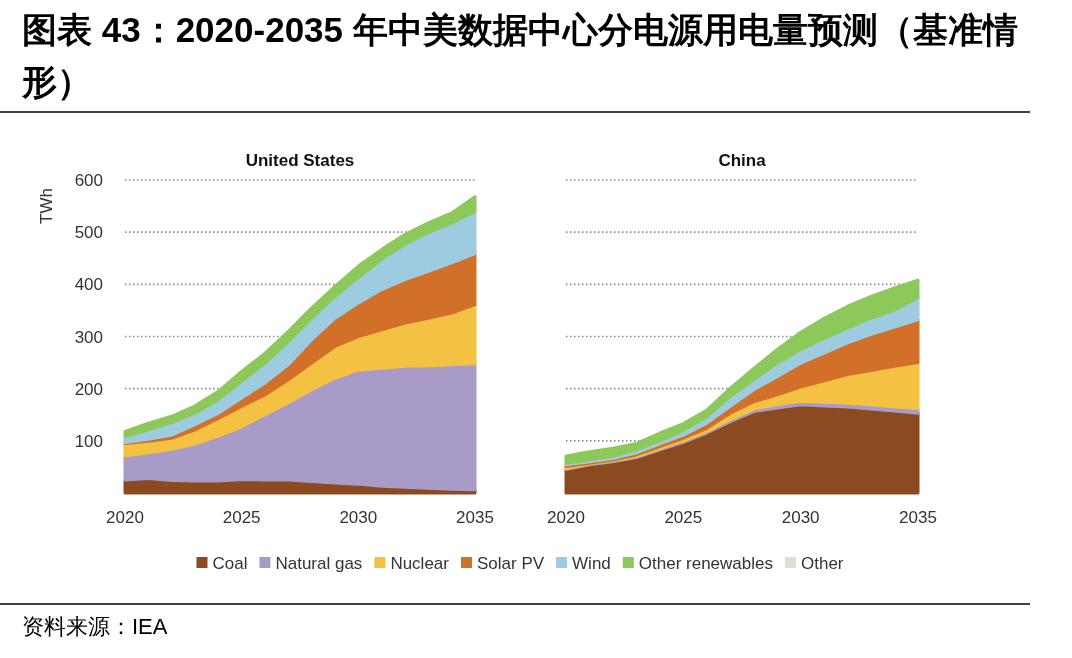  I want to click on chart-title: China, so click(742, 160).